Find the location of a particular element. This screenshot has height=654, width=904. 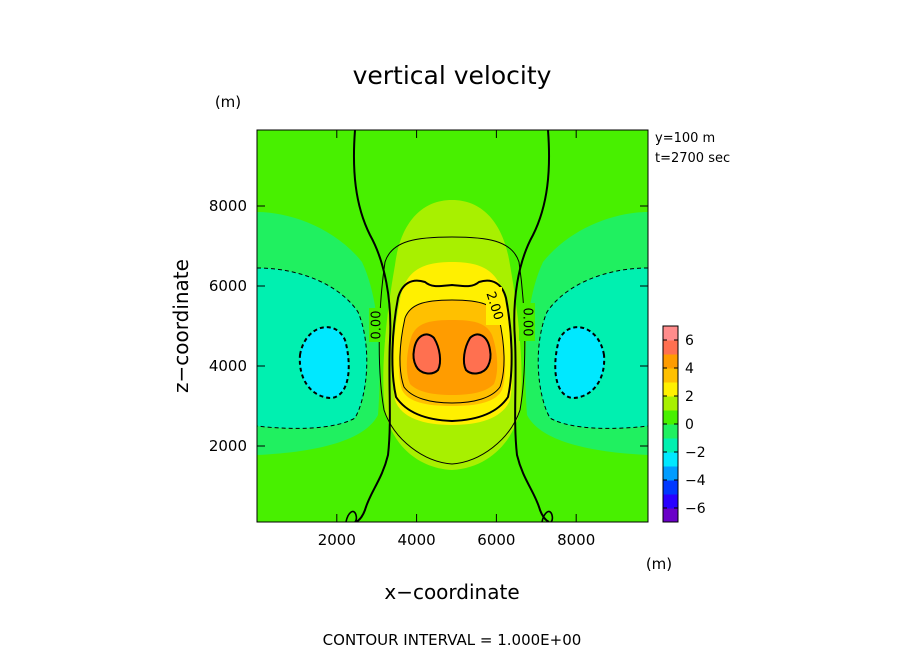

contour-one is located at coordinates (452, 350).